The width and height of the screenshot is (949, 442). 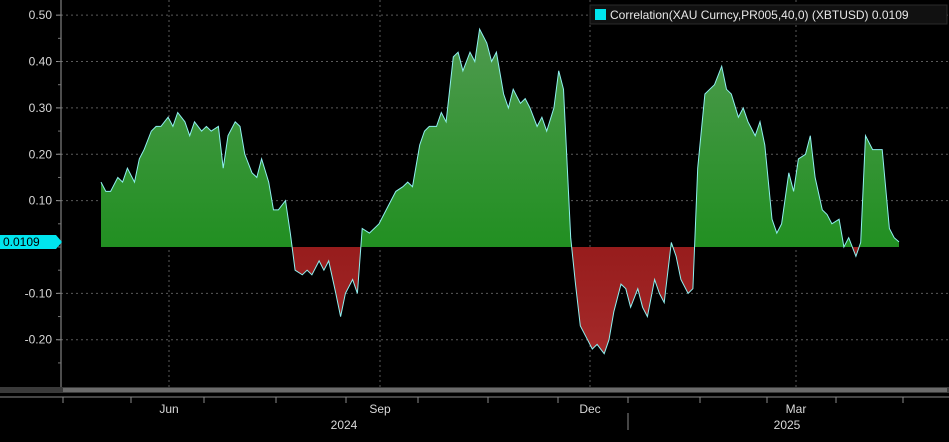 What do you see at coordinates (39, 340) in the screenshot?
I see `y-tick-label-6: -0.20` at bounding box center [39, 340].